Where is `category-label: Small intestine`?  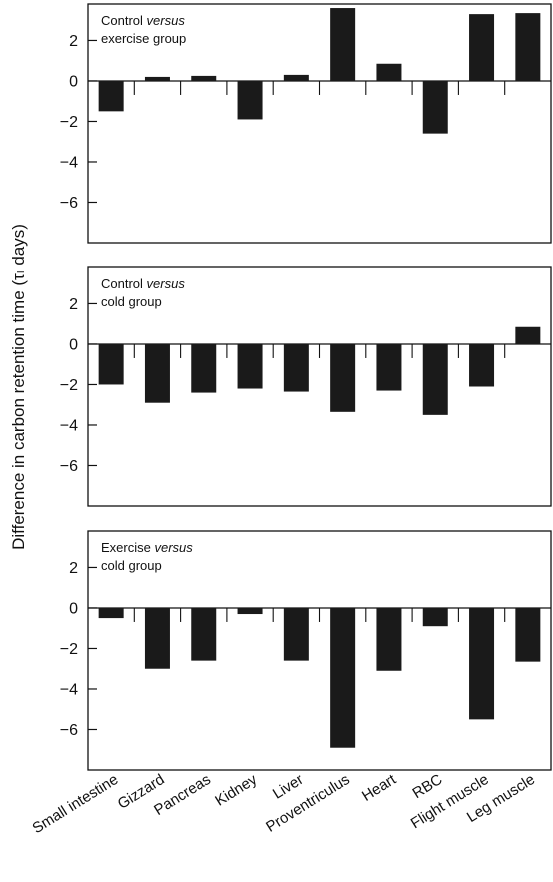 category-label: Small intestine is located at coordinates (76, 804).